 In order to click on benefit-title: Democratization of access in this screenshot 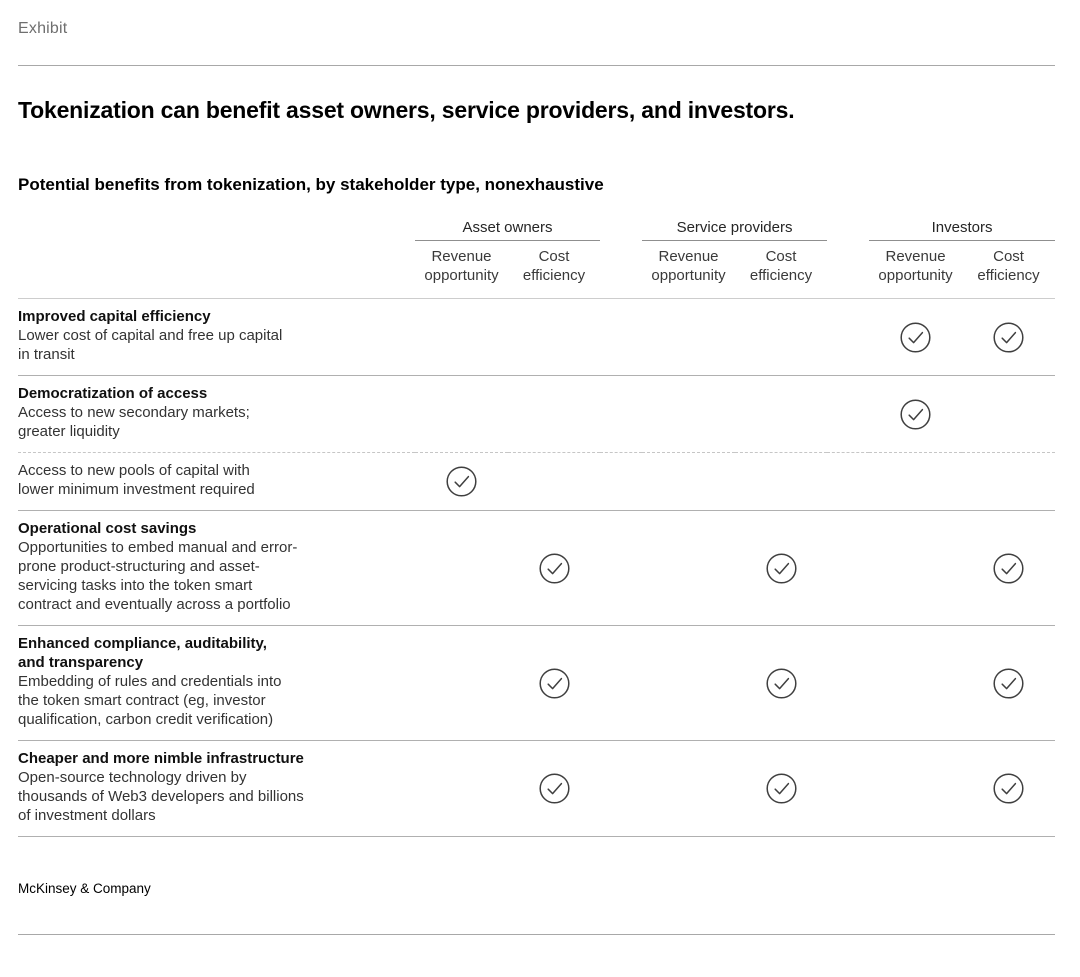, I will do `click(113, 393)`.